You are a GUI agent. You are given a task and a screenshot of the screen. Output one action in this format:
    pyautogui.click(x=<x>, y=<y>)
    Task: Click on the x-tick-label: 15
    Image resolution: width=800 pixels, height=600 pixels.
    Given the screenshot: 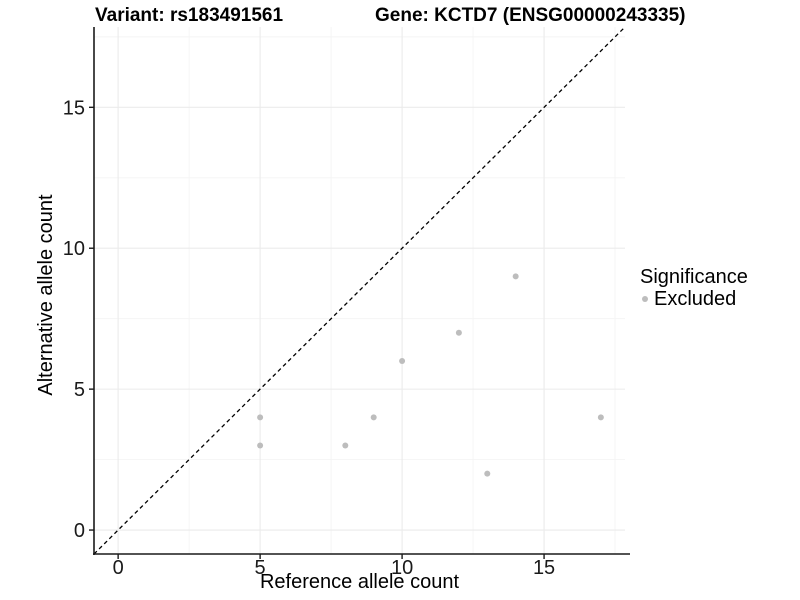 What is the action you would take?
    pyautogui.click(x=544, y=568)
    